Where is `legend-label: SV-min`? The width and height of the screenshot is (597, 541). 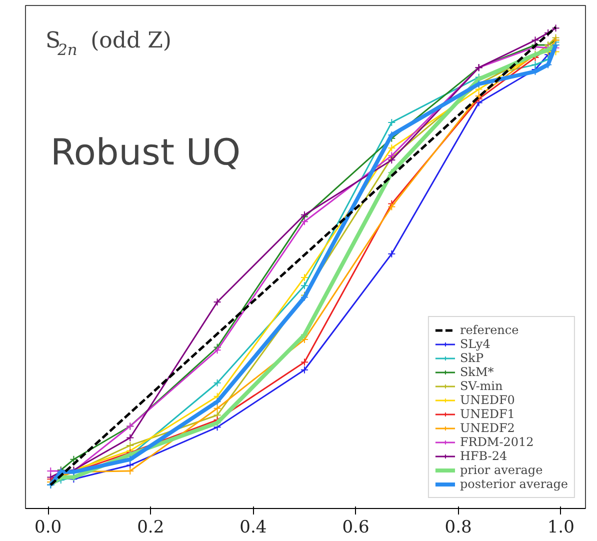
legend-label: SV-min is located at coordinates (481, 386).